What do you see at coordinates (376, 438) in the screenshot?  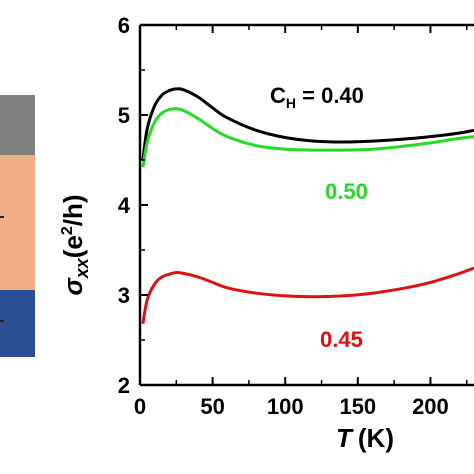 I see `x-label-unit: (K)` at bounding box center [376, 438].